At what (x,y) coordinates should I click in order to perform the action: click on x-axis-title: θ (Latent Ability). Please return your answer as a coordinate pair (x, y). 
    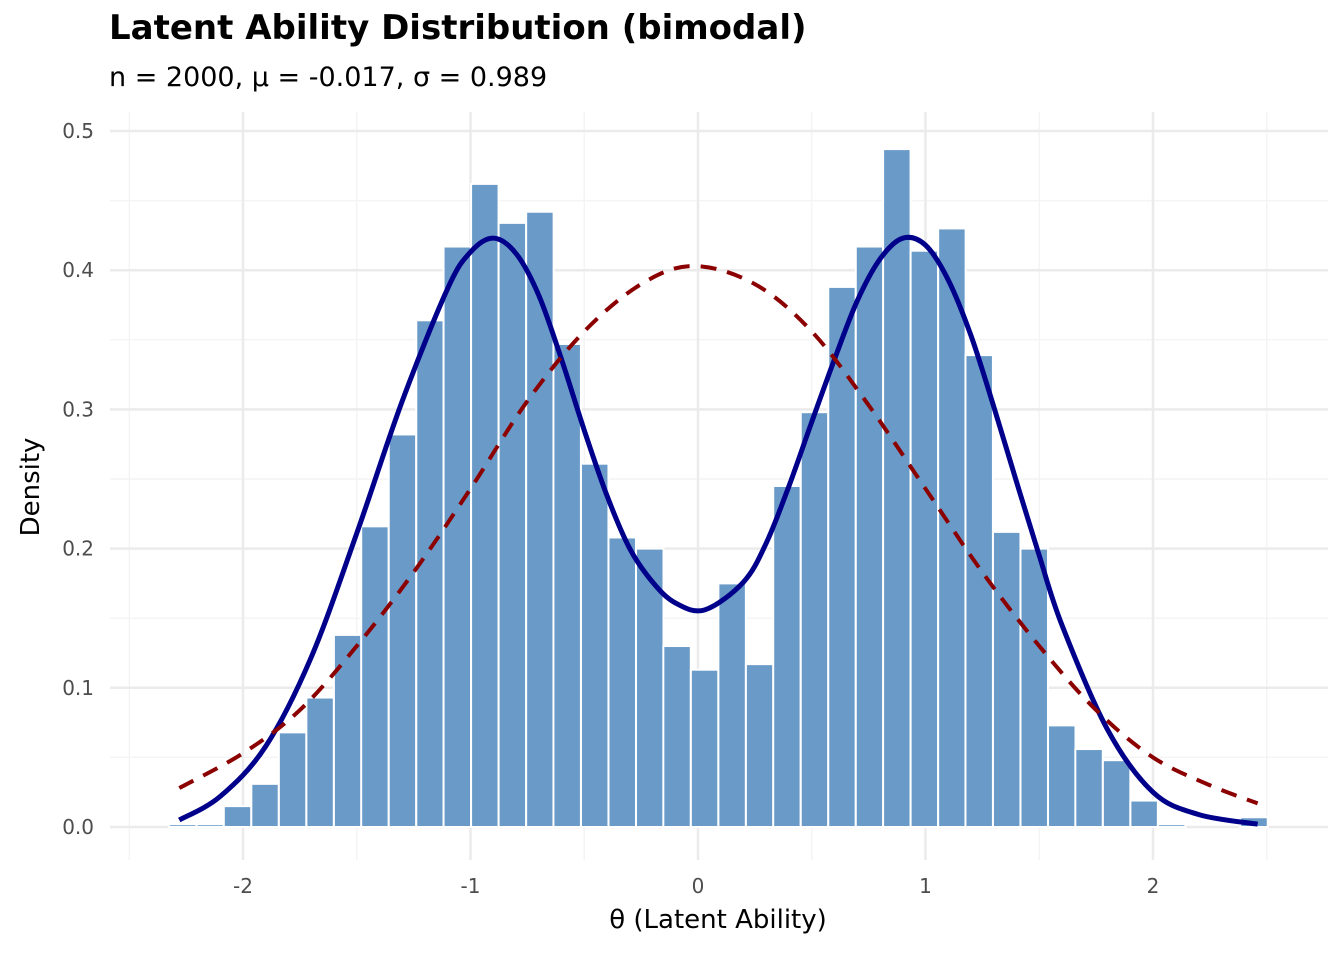
    Looking at the image, I should click on (718, 920).